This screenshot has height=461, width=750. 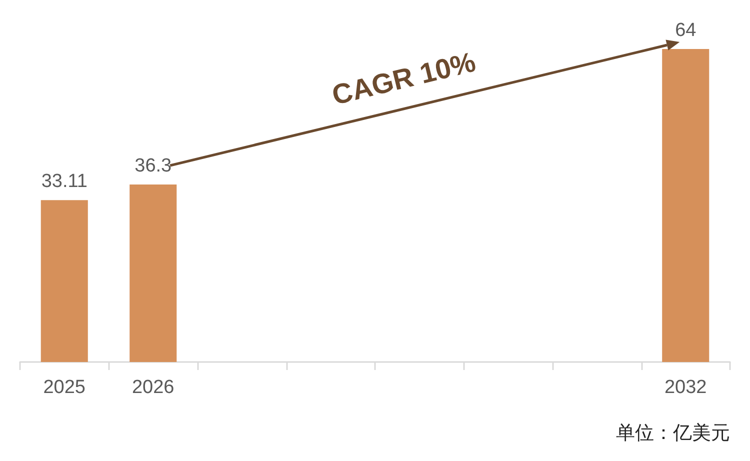 What do you see at coordinates (153, 387) in the screenshot?
I see `x-tick-label: 2026` at bounding box center [153, 387].